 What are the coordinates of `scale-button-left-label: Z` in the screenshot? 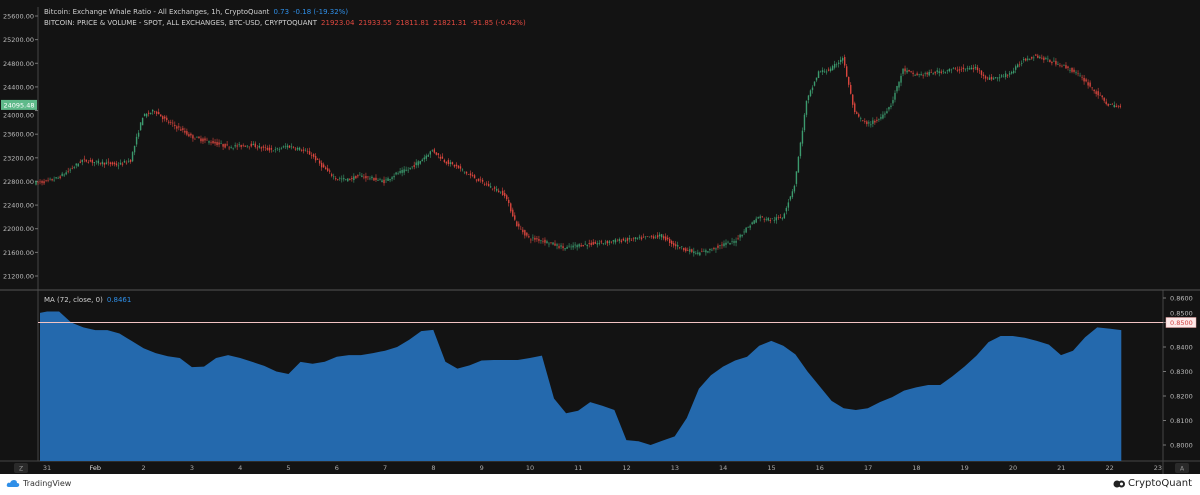 It's located at (21, 469).